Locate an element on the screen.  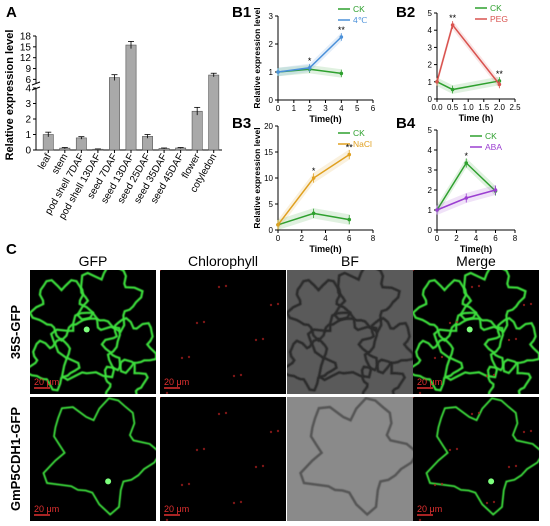
panel-letter-b2: B2 is located at coordinates (405, 12).